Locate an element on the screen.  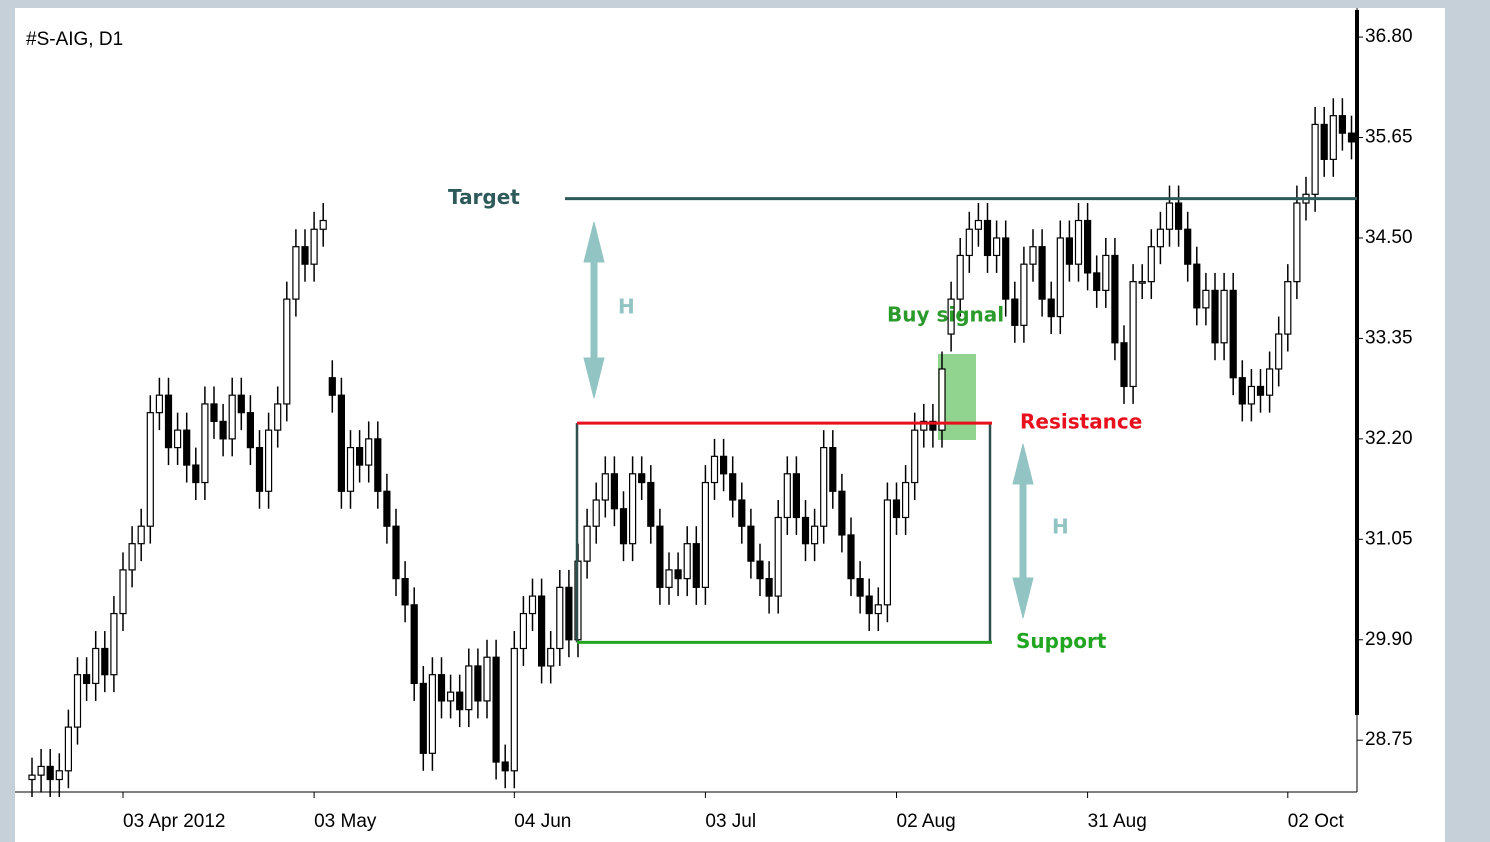
x-tick-label: 03 May is located at coordinates (345, 821).